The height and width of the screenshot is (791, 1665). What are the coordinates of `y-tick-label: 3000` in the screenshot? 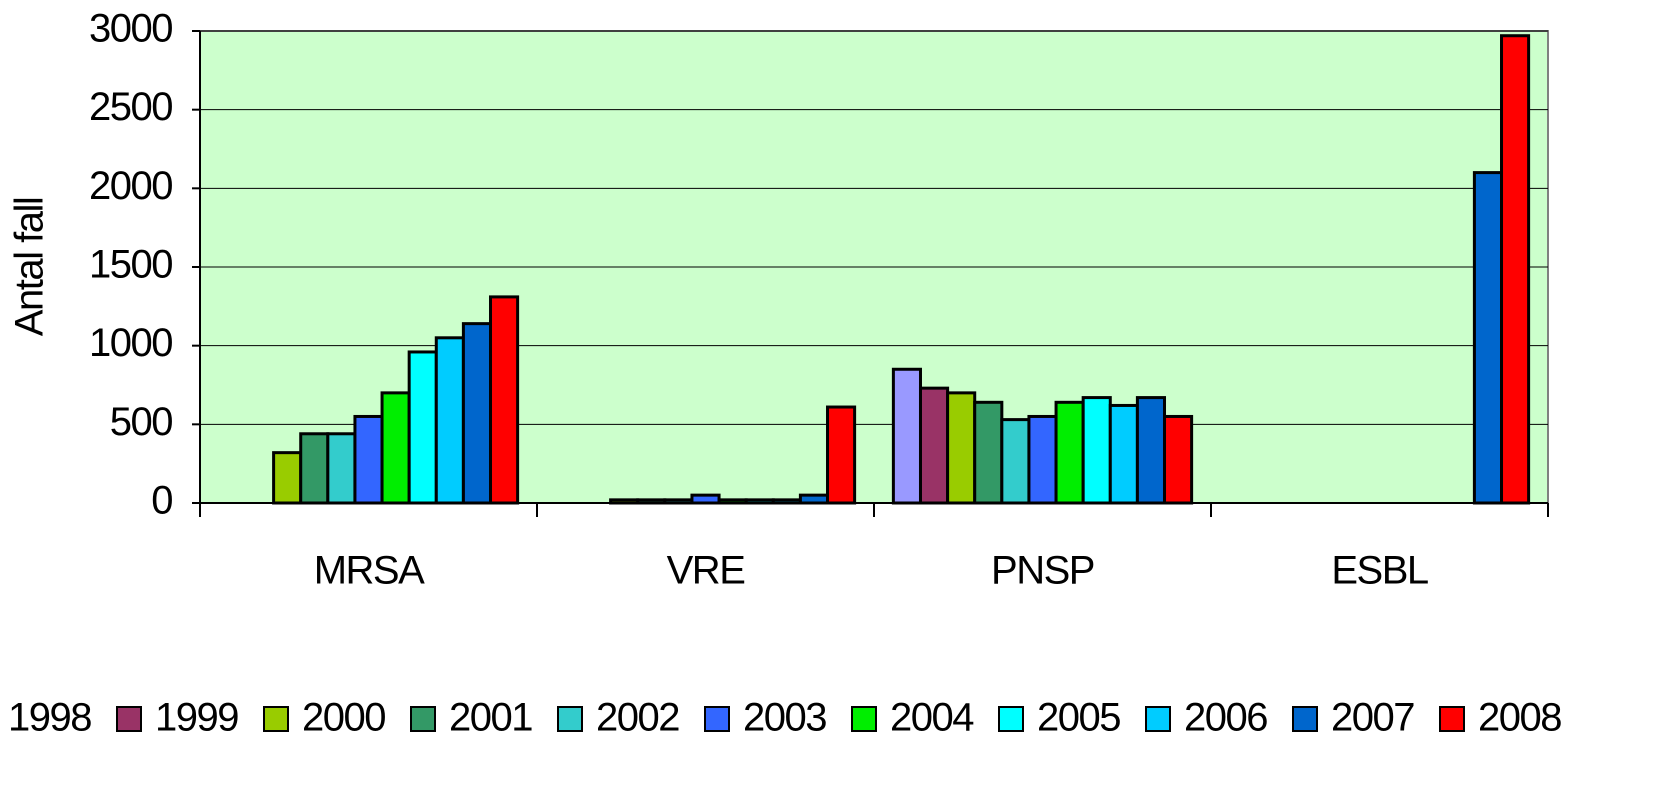 It's located at (130, 29).